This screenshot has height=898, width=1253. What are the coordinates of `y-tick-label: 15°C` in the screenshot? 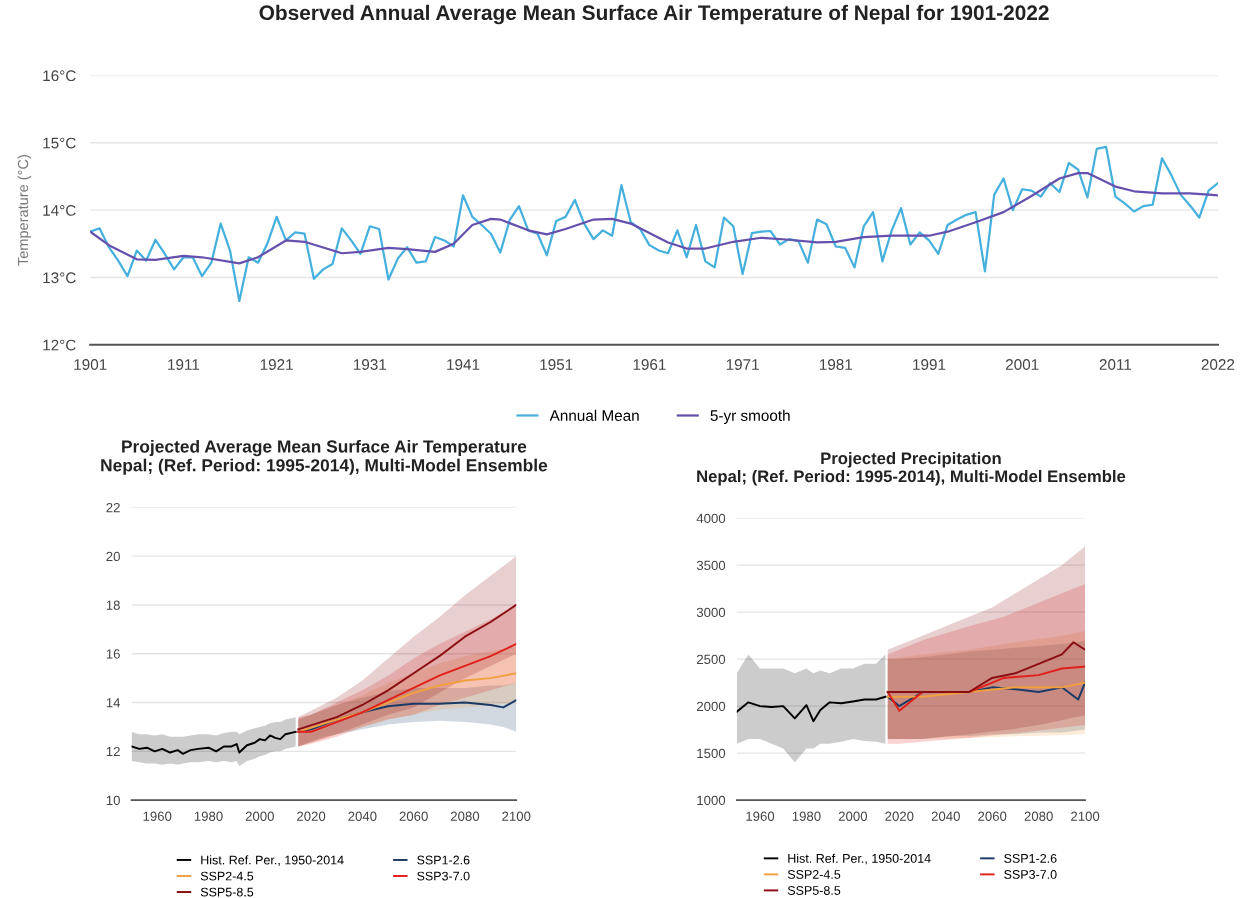 It's located at (59, 143).